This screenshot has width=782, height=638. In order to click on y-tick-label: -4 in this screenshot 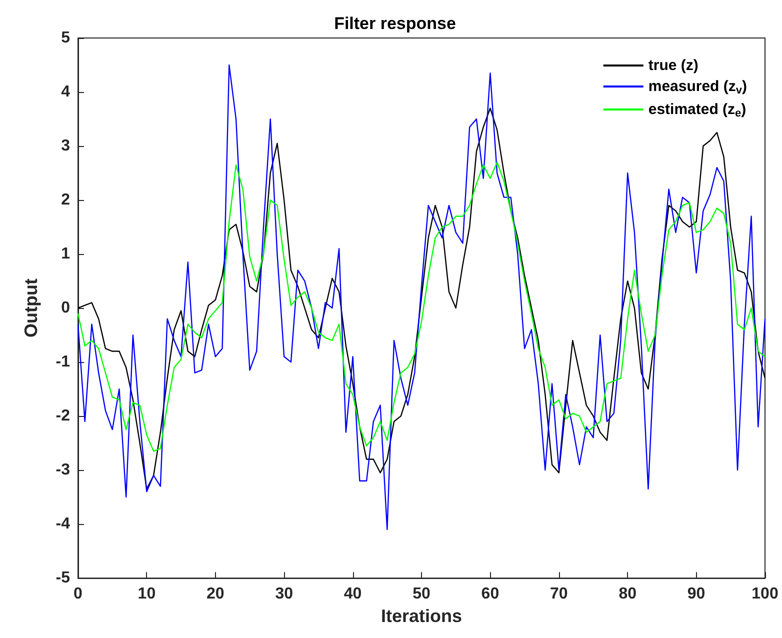, I will do `click(63, 524)`.